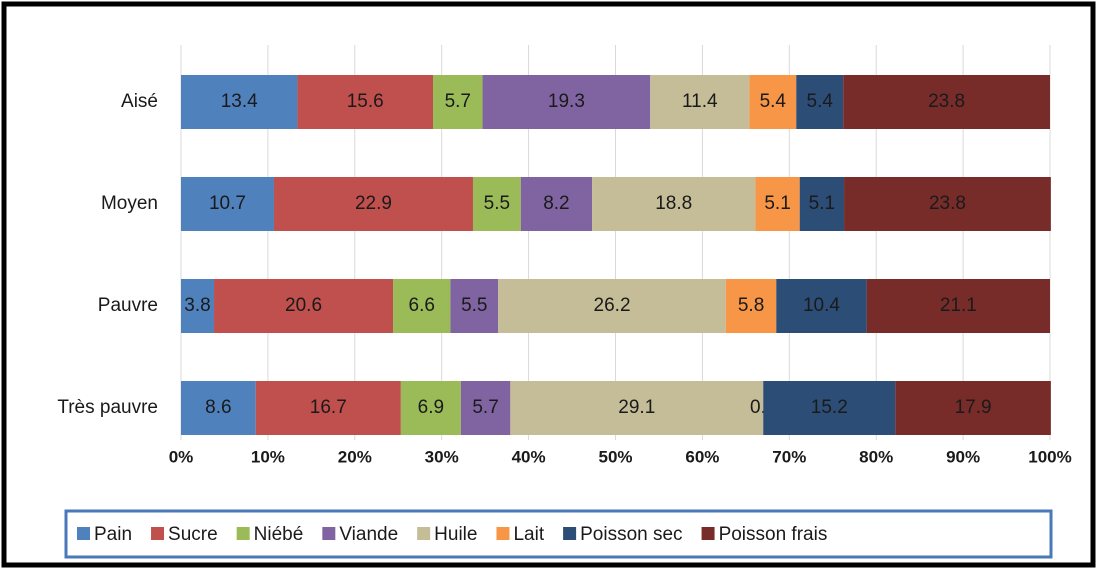 Image resolution: width=1099 pixels, height=569 pixels. I want to click on data-label: 10.4, so click(821, 305).